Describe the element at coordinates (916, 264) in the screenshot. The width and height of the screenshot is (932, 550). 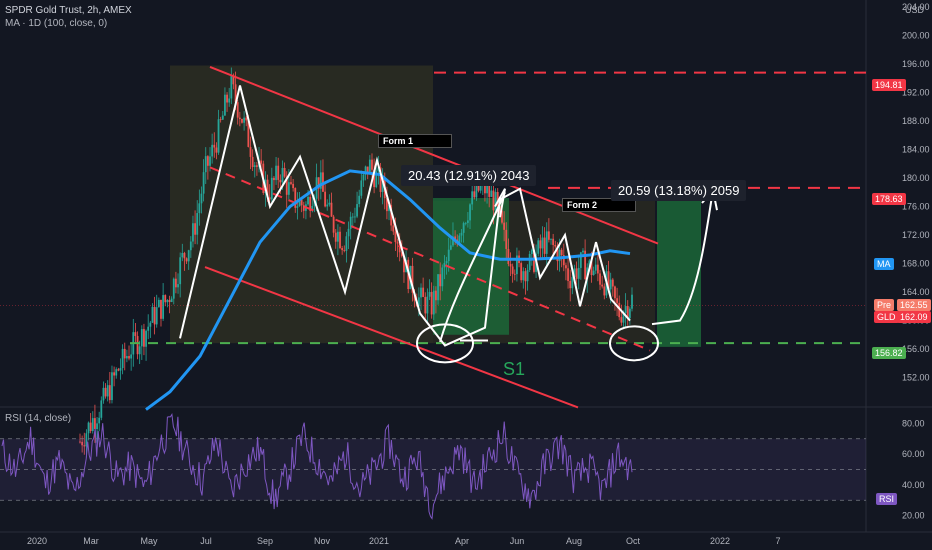
I see `price-tick-label: 168.00` at that location.